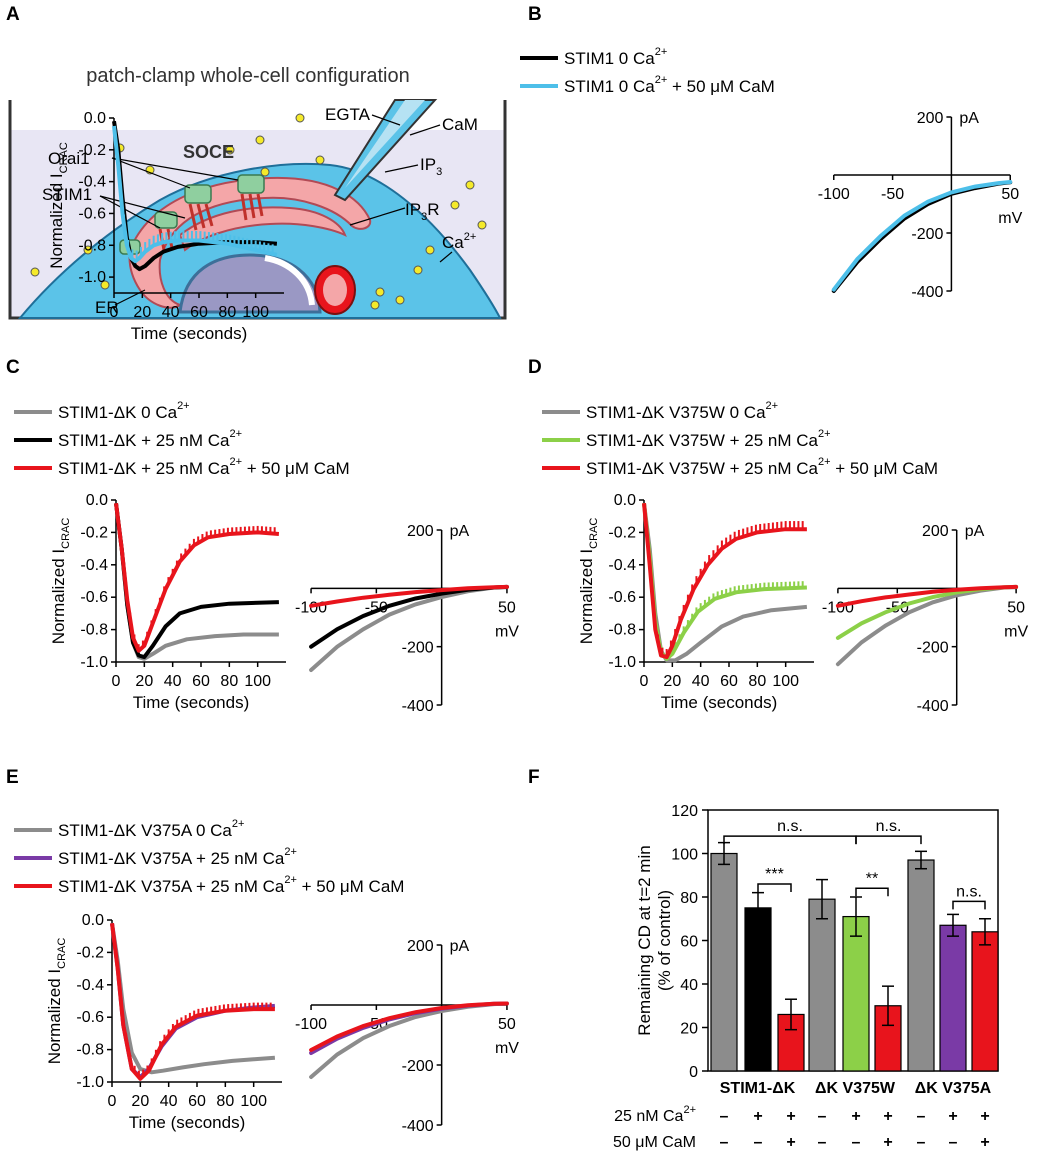 The image size is (1044, 1170). What do you see at coordinates (654, 1142) in the screenshot?
I see `condition-row-label: 50 μM CaM` at bounding box center [654, 1142].